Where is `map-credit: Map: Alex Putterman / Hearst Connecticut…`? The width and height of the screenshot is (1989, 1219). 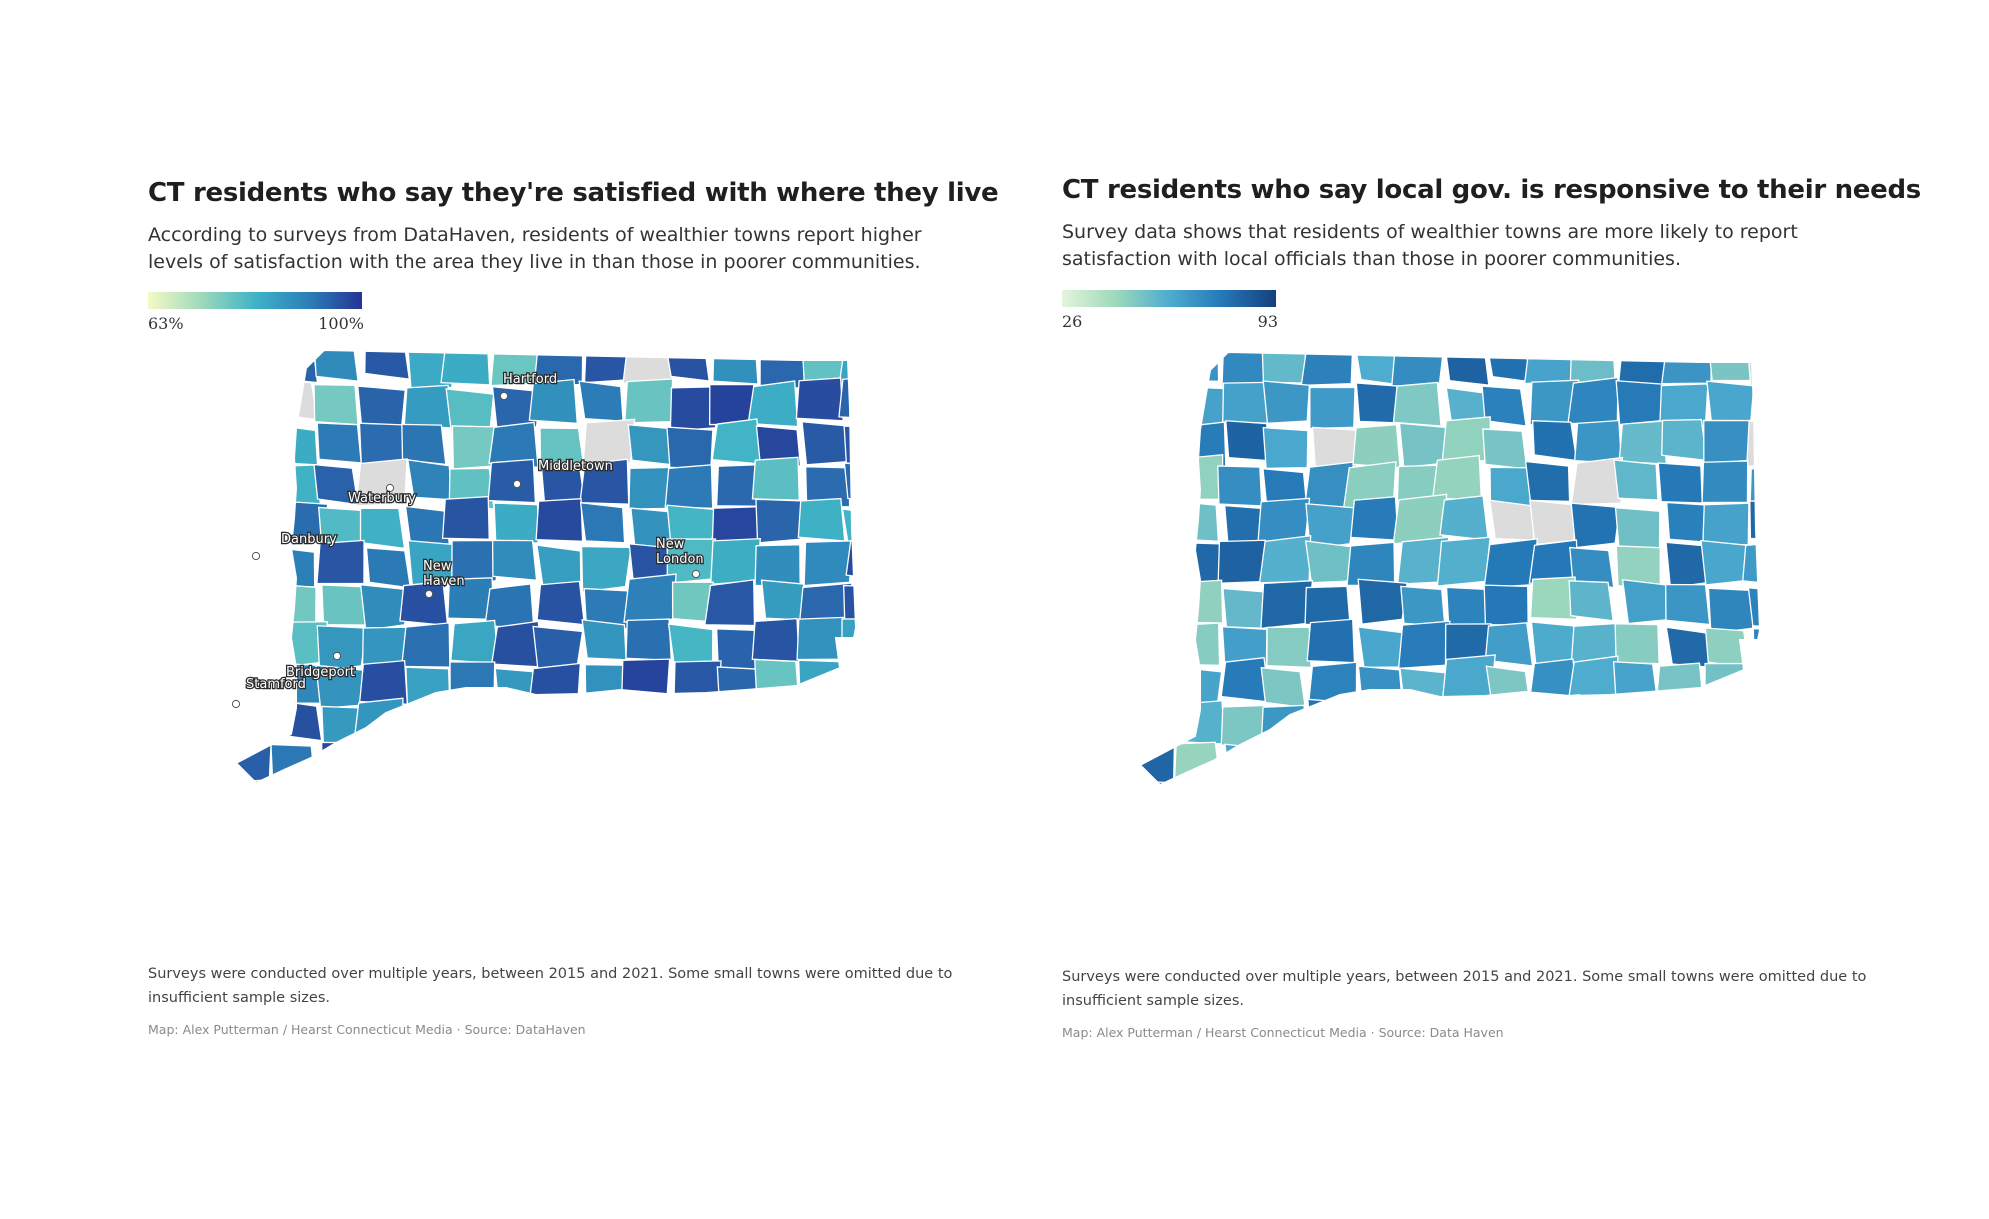 map-credit: Map: Alex Putterman / Hearst Connecticut… is located at coordinates (367, 1029).